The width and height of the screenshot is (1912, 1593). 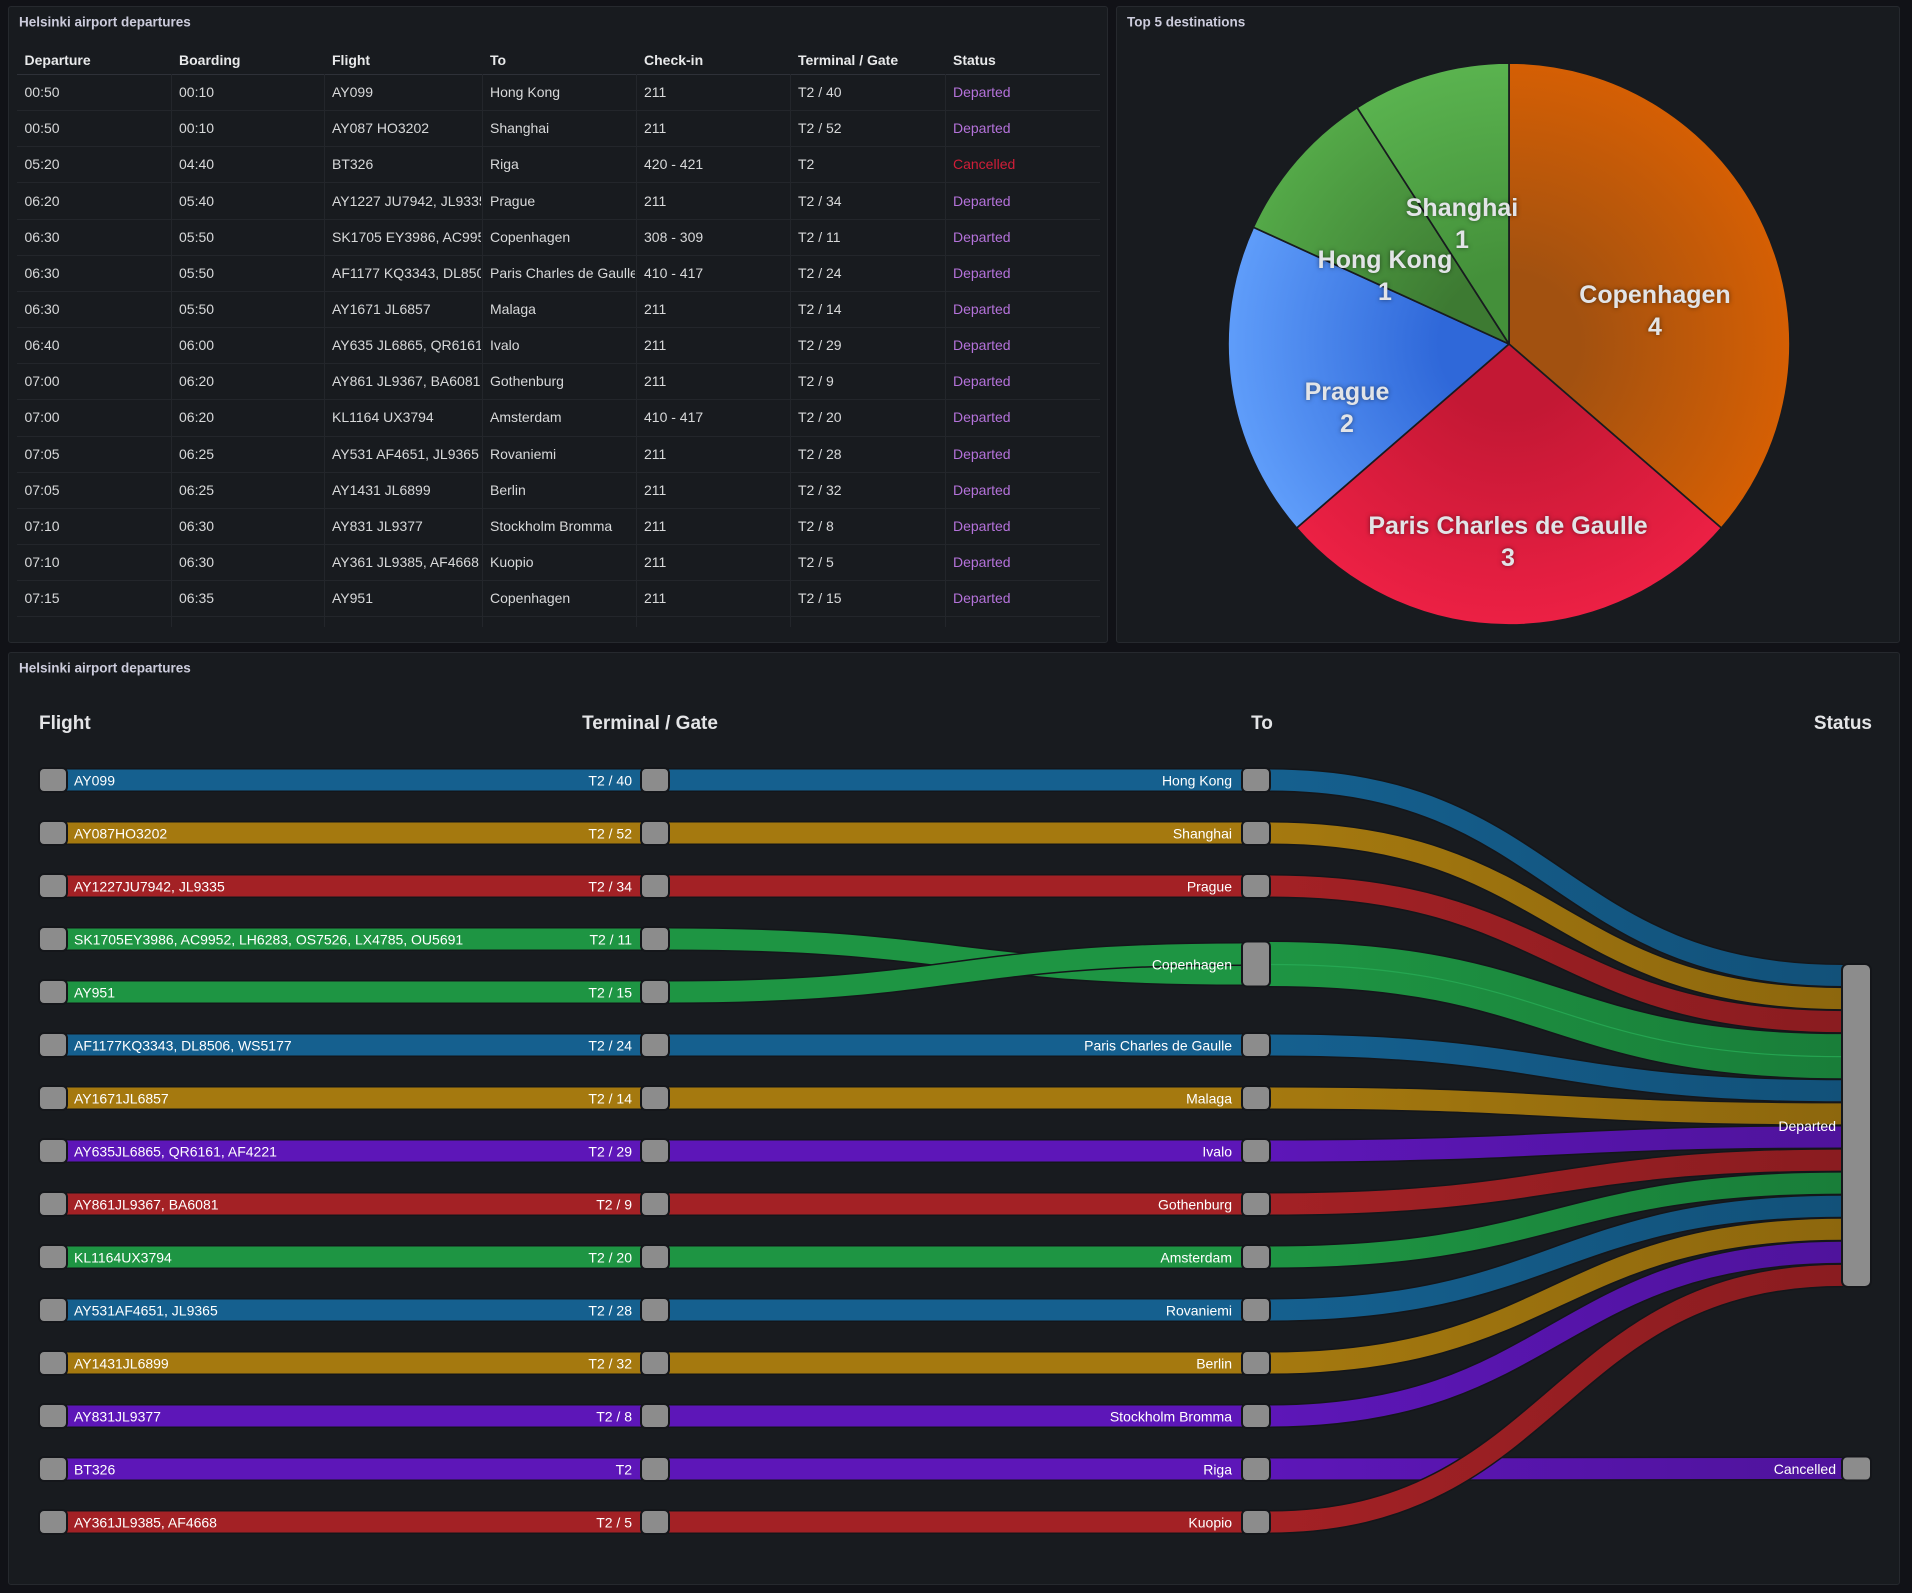 I want to click on svg-text: AY087HO3202, so click(x=120, y=834).